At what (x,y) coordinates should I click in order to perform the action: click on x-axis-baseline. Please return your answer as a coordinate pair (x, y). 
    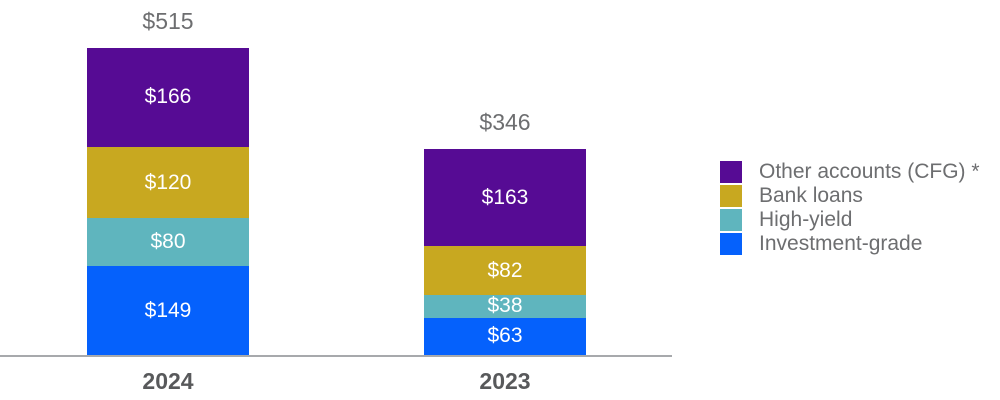
    Looking at the image, I should click on (336, 356).